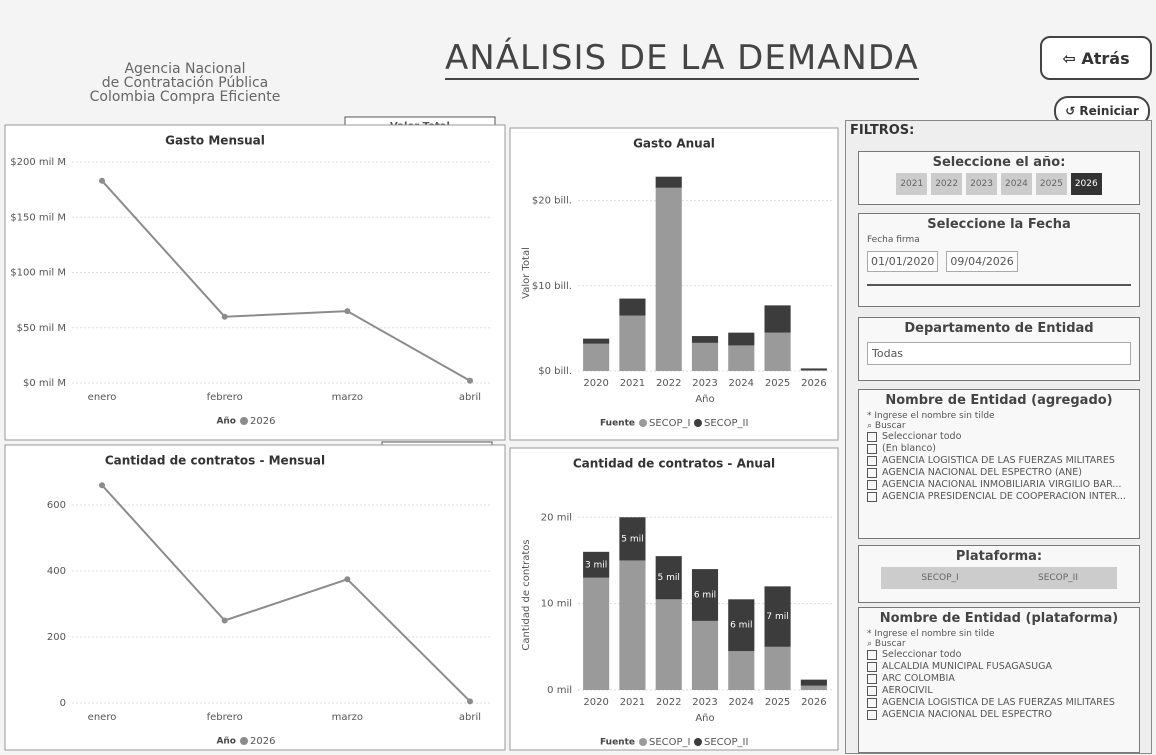  What do you see at coordinates (670, 742) in the screenshot?
I see `legend-label: SECOP_I` at bounding box center [670, 742].